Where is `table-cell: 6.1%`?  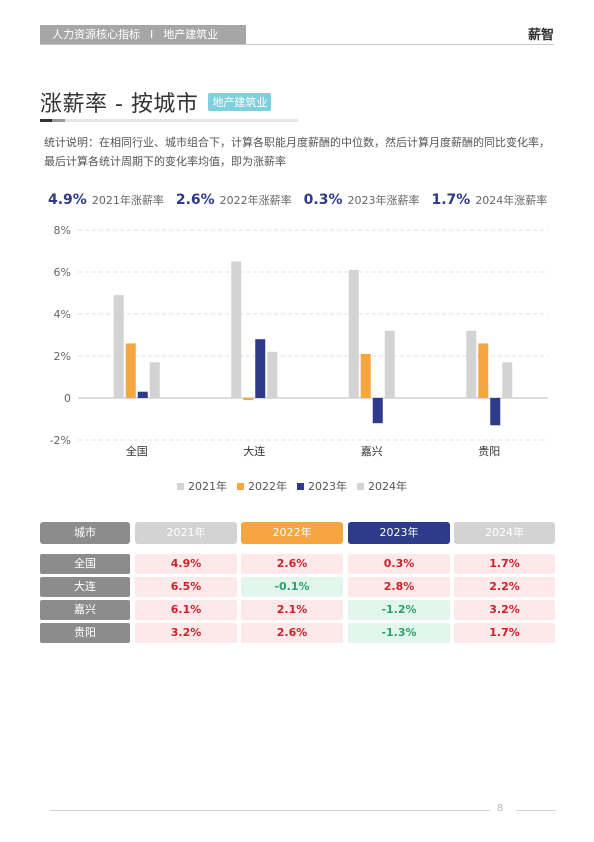 table-cell: 6.1% is located at coordinates (186, 610).